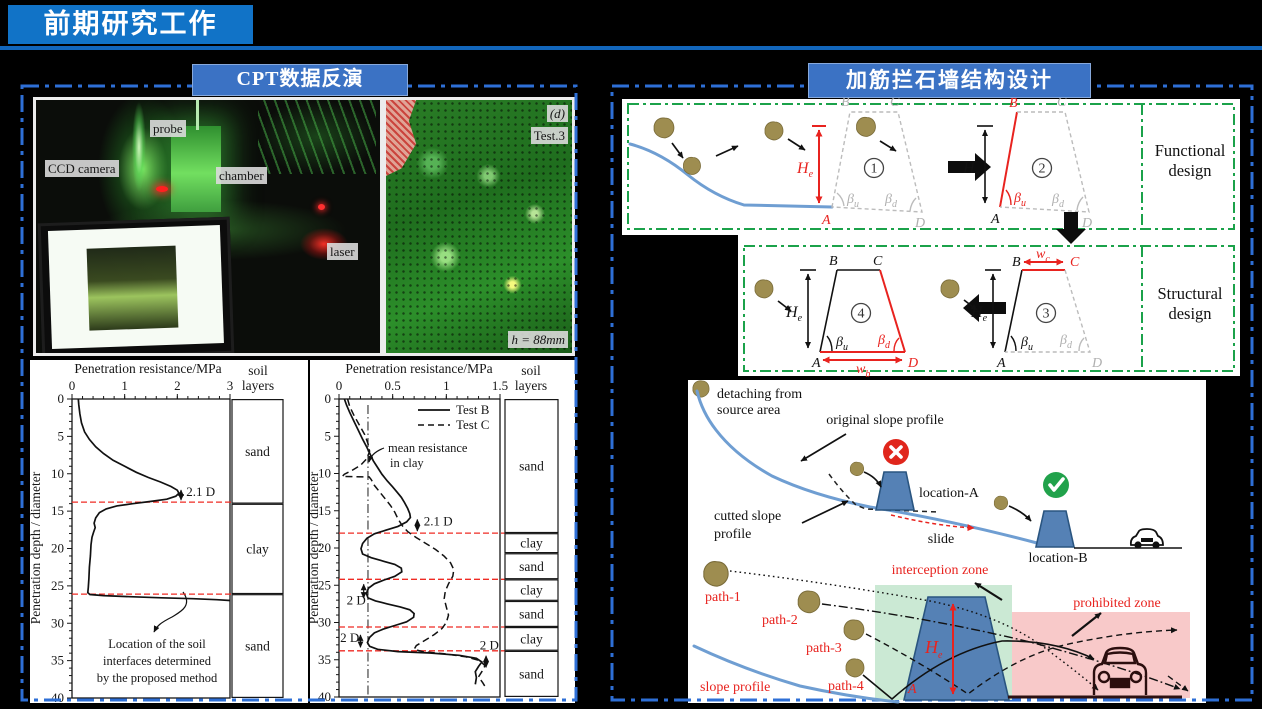  Describe the element at coordinates (139, 147) in the screenshot. I see `laser-beam-glow` at that location.